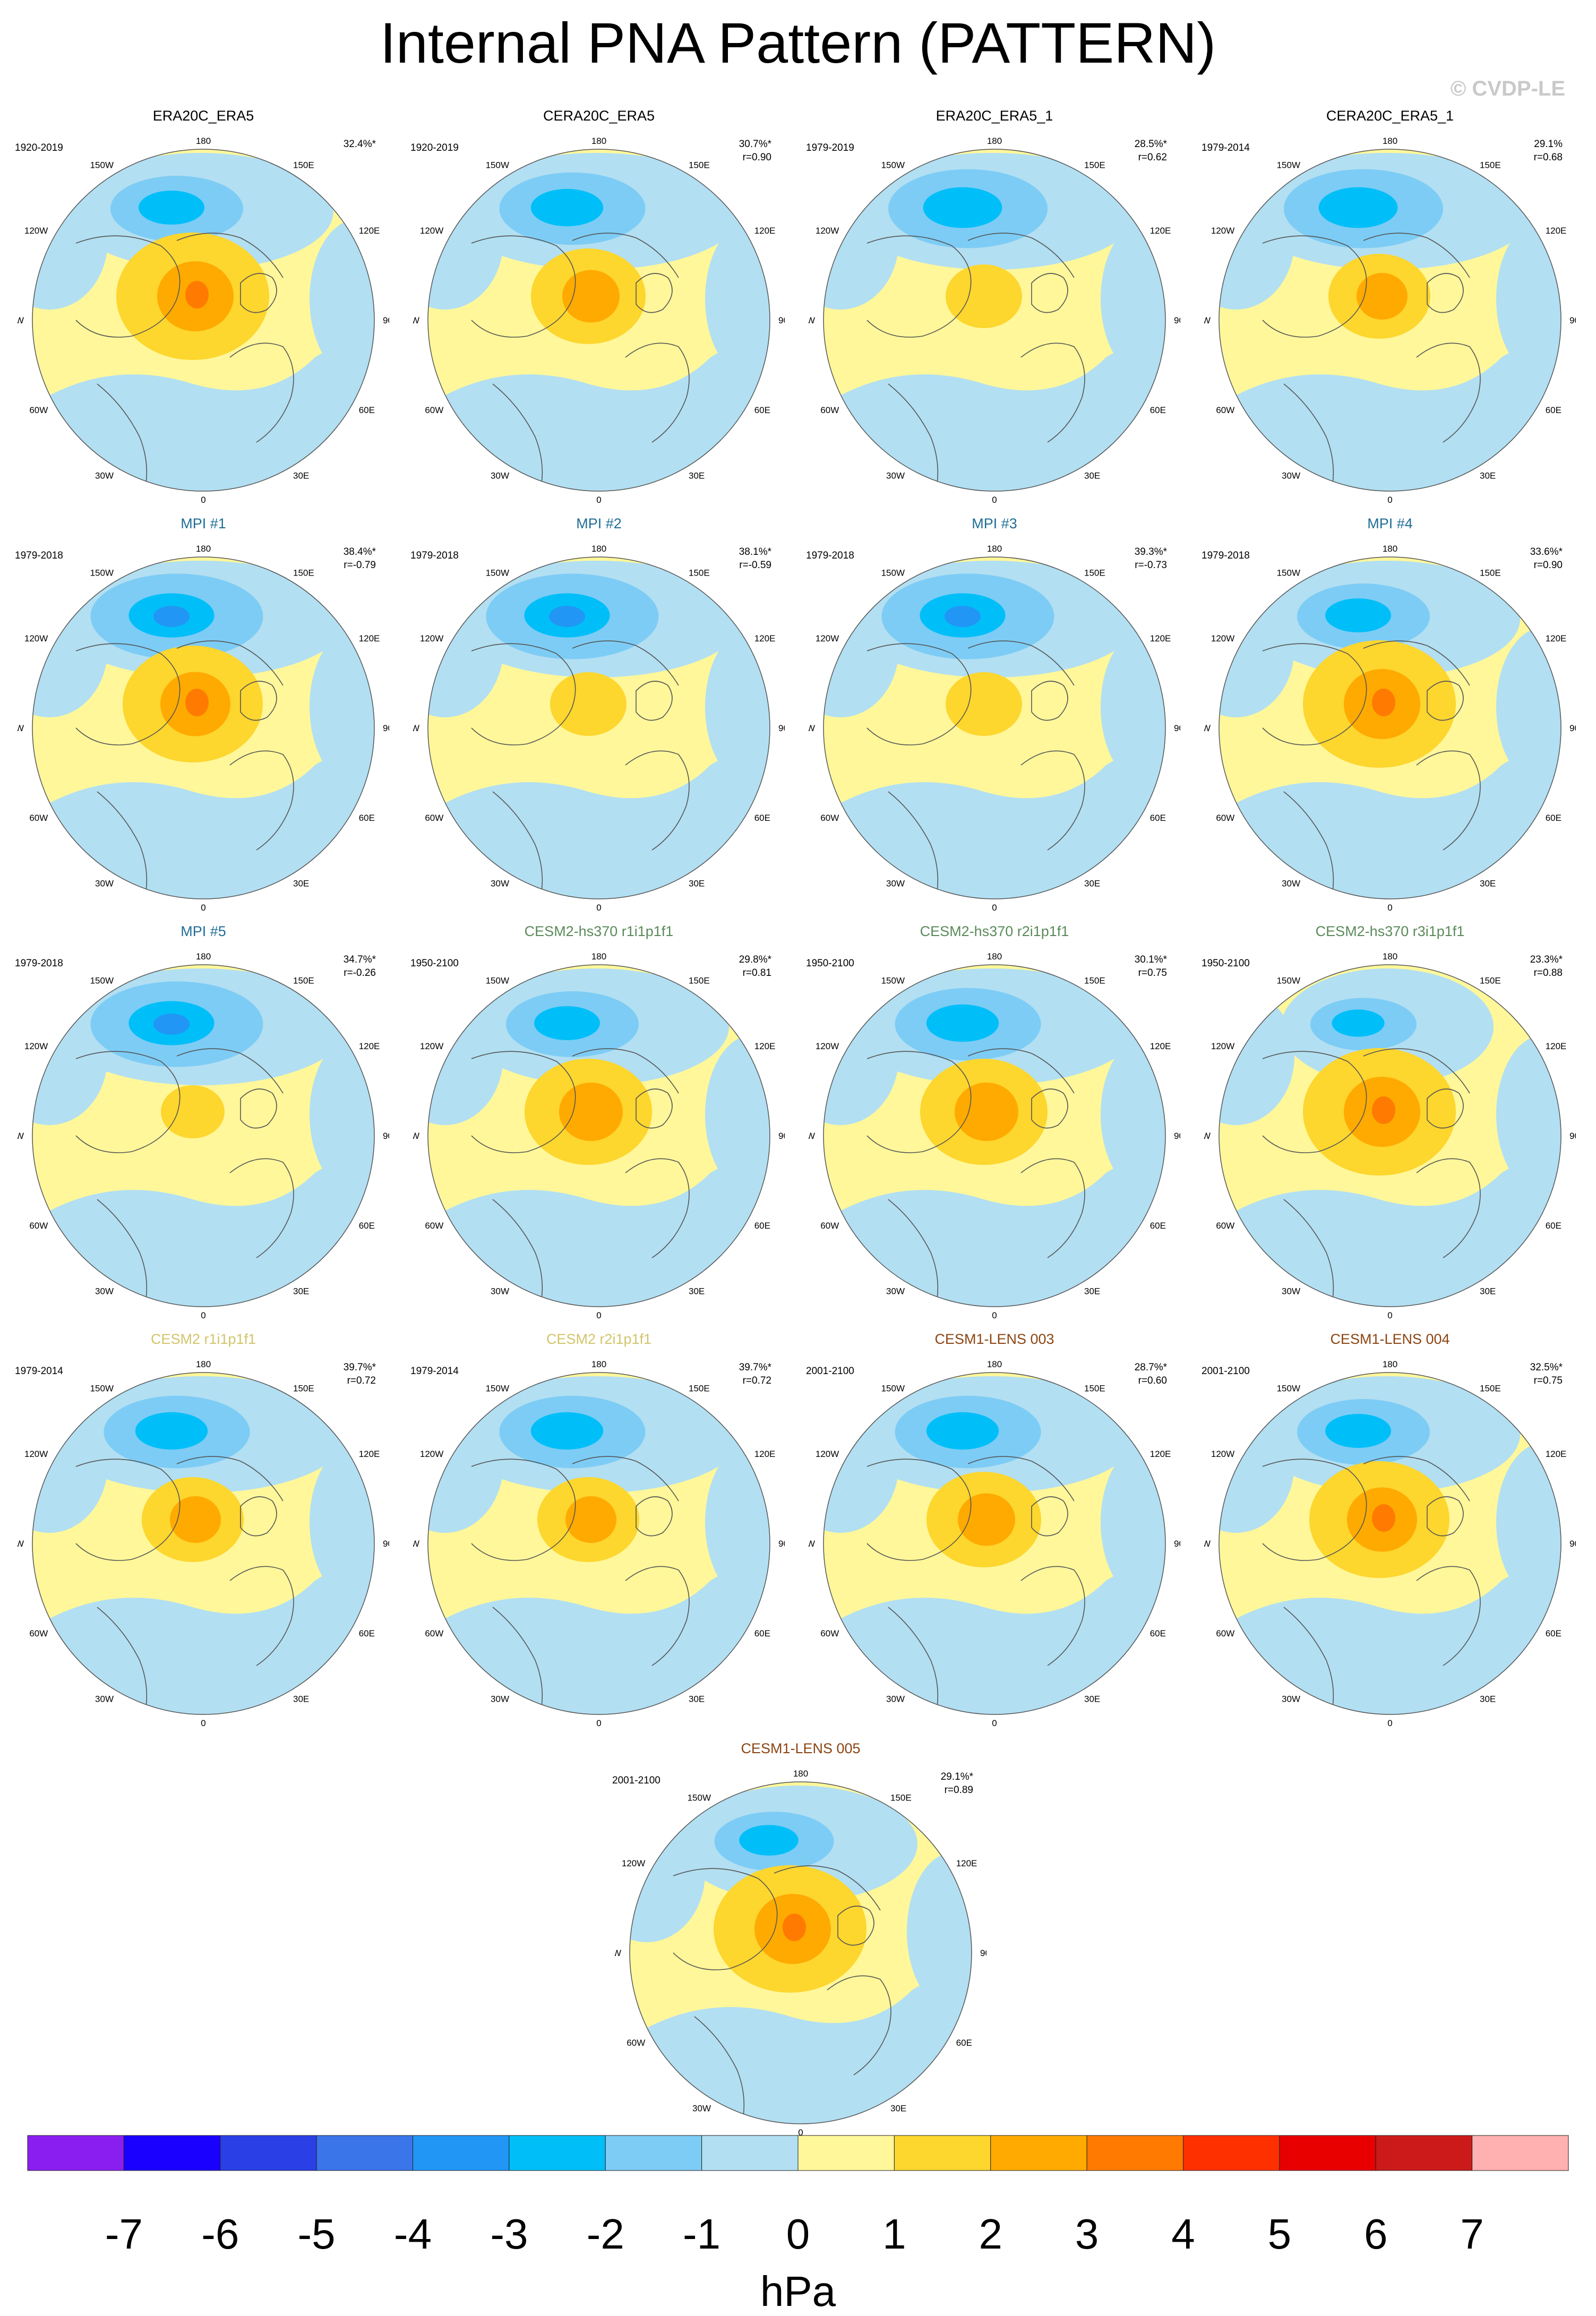 This screenshot has height=2316, width=1596. Describe the element at coordinates (1226, 147) in the screenshot. I see `panel-period: 1979-2014` at that location.